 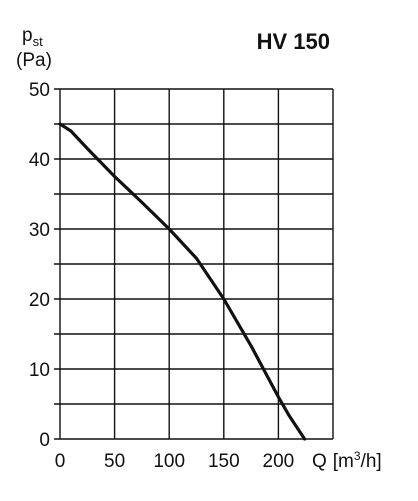 I want to click on y-tick-labels: 0 10 20 30 40 50, so click(x=39, y=265).